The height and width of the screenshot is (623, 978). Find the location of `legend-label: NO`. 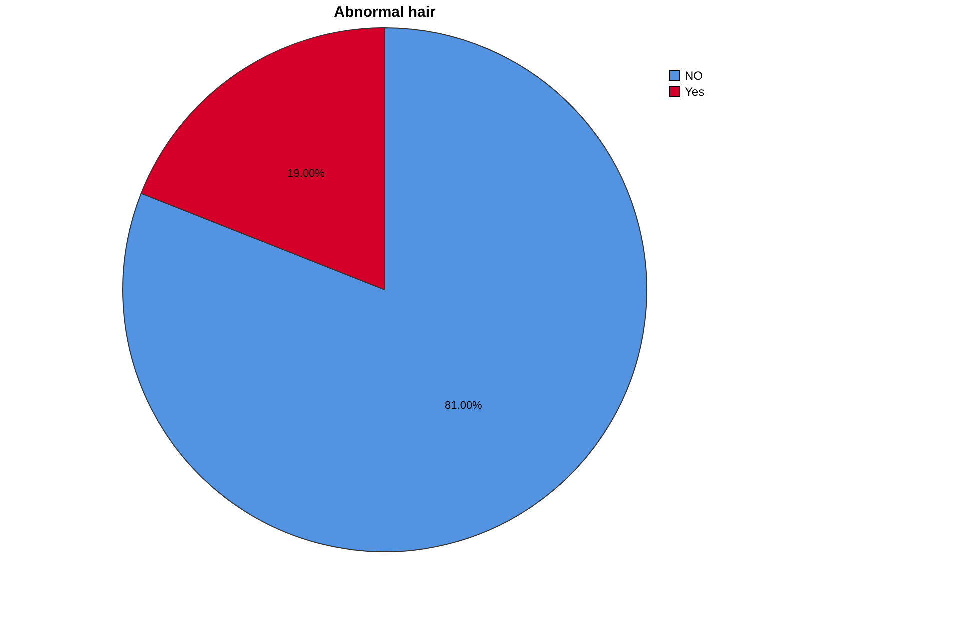

legend-label: NO is located at coordinates (694, 76).